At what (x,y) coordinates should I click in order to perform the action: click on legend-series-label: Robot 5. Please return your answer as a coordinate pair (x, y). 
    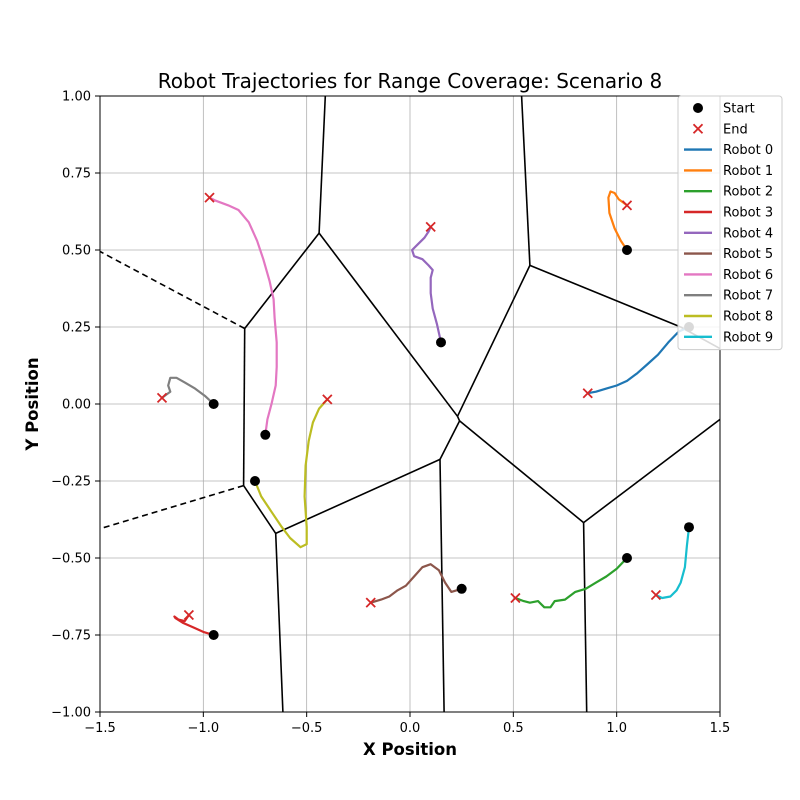
    Looking at the image, I should click on (748, 254).